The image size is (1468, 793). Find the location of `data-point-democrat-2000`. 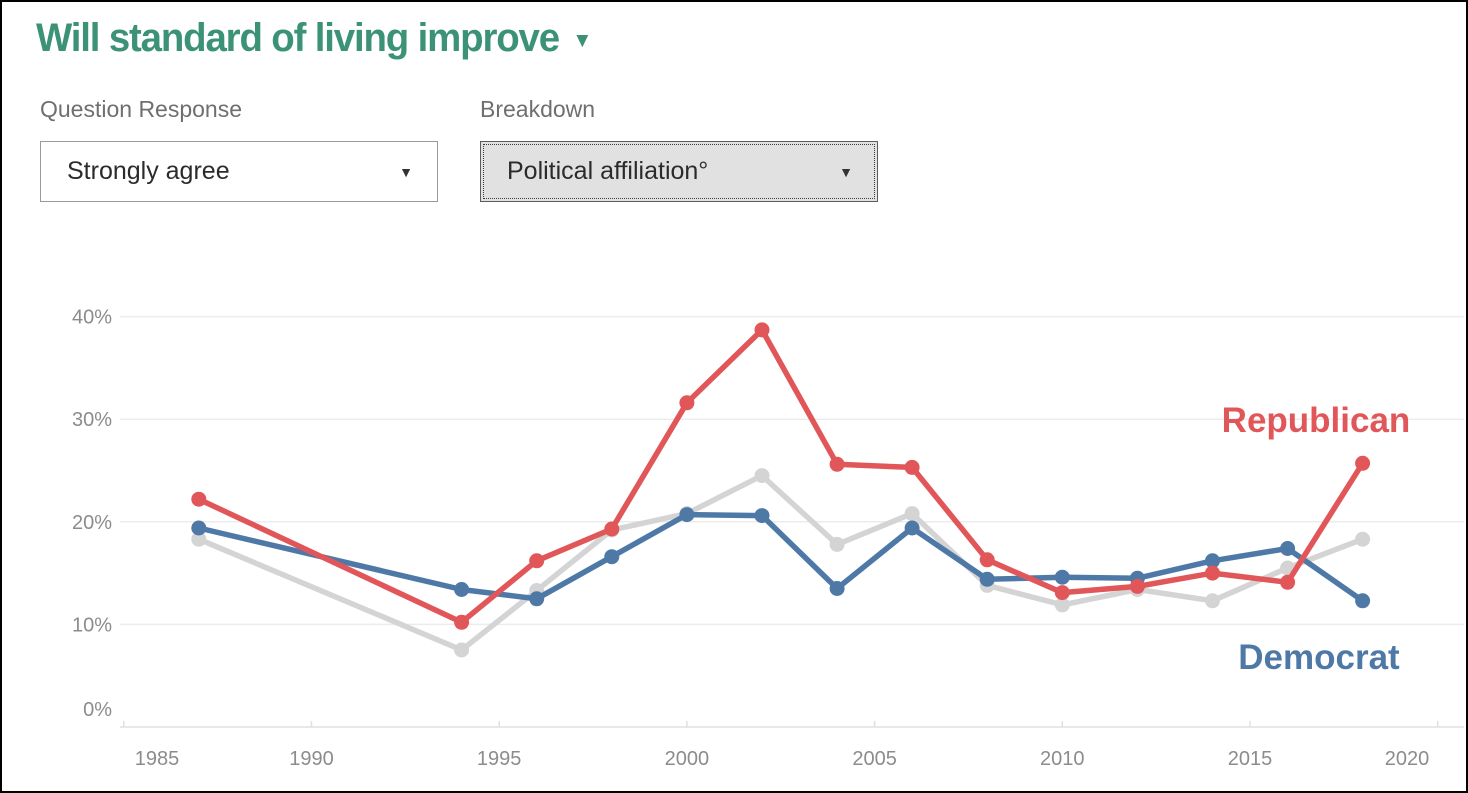

data-point-democrat-2000 is located at coordinates (687, 515).